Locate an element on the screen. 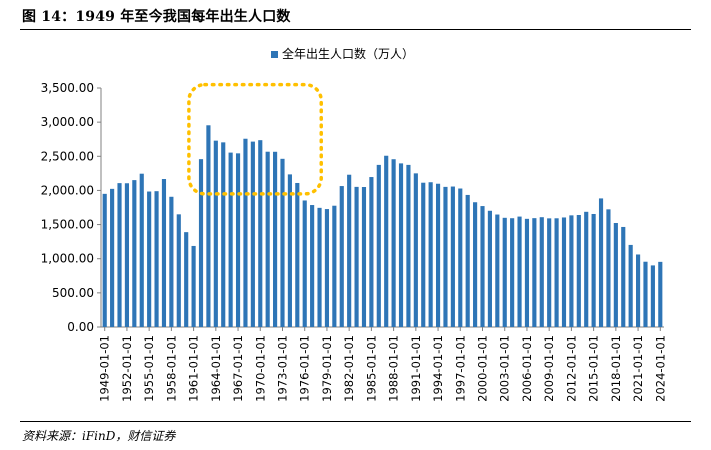 The width and height of the screenshot is (711, 450). title-rule is located at coordinates (355, 29).